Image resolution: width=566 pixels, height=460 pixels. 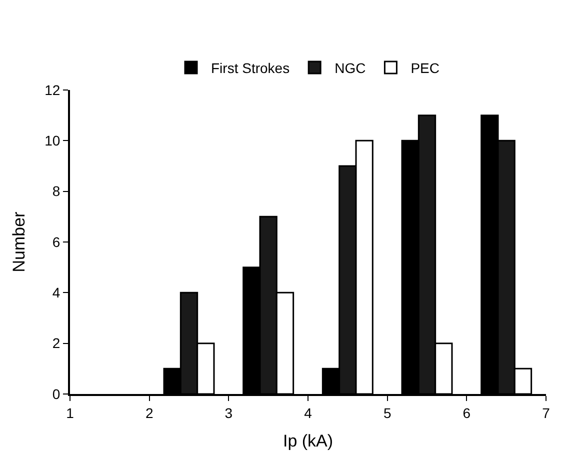 I want to click on y-tick-label: 12, so click(x=52, y=90).